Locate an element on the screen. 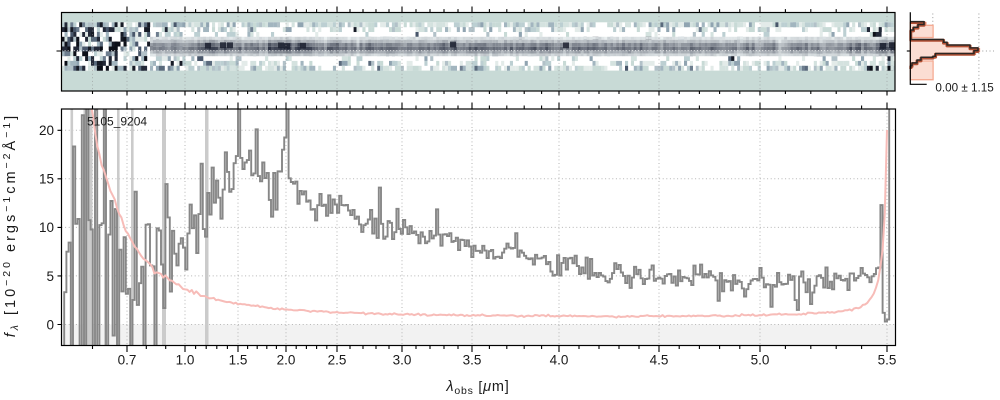 The height and width of the screenshot is (400, 1000). svg-text: 1.0 is located at coordinates (185, 360).